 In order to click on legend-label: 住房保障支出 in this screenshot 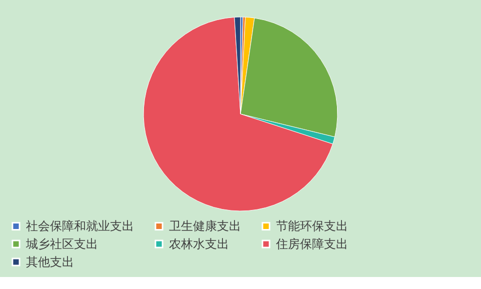, I will do `click(311, 244)`.